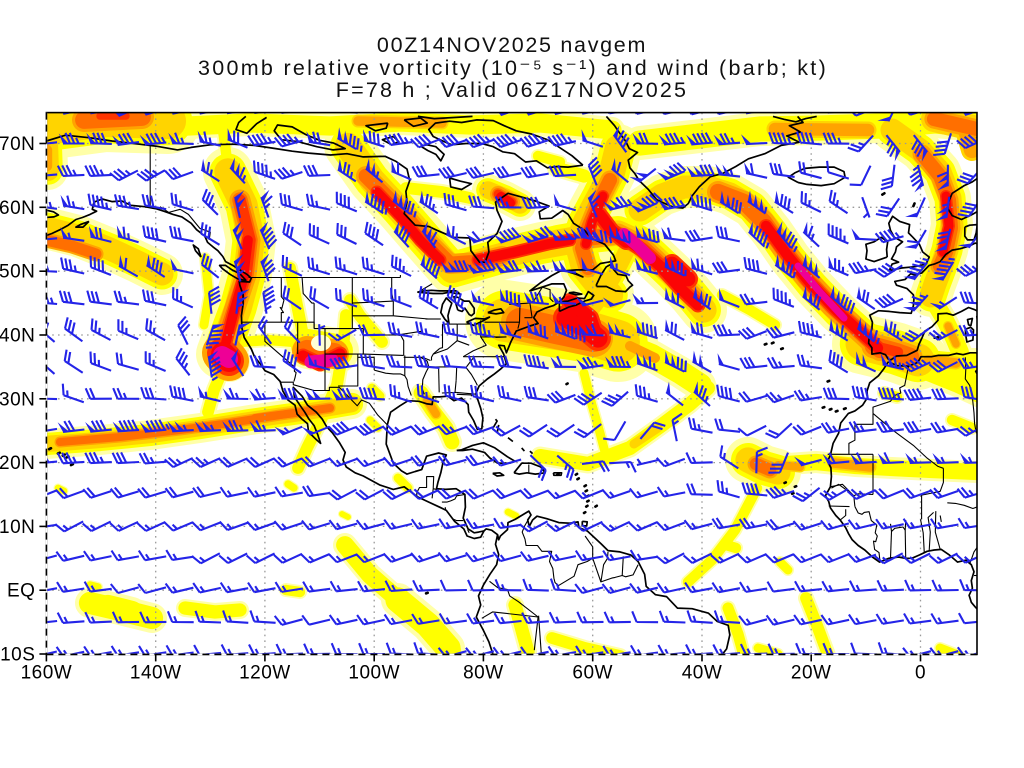 This screenshot has height=768, width=1024. I want to click on svg-text: 60N, so click(17, 208).